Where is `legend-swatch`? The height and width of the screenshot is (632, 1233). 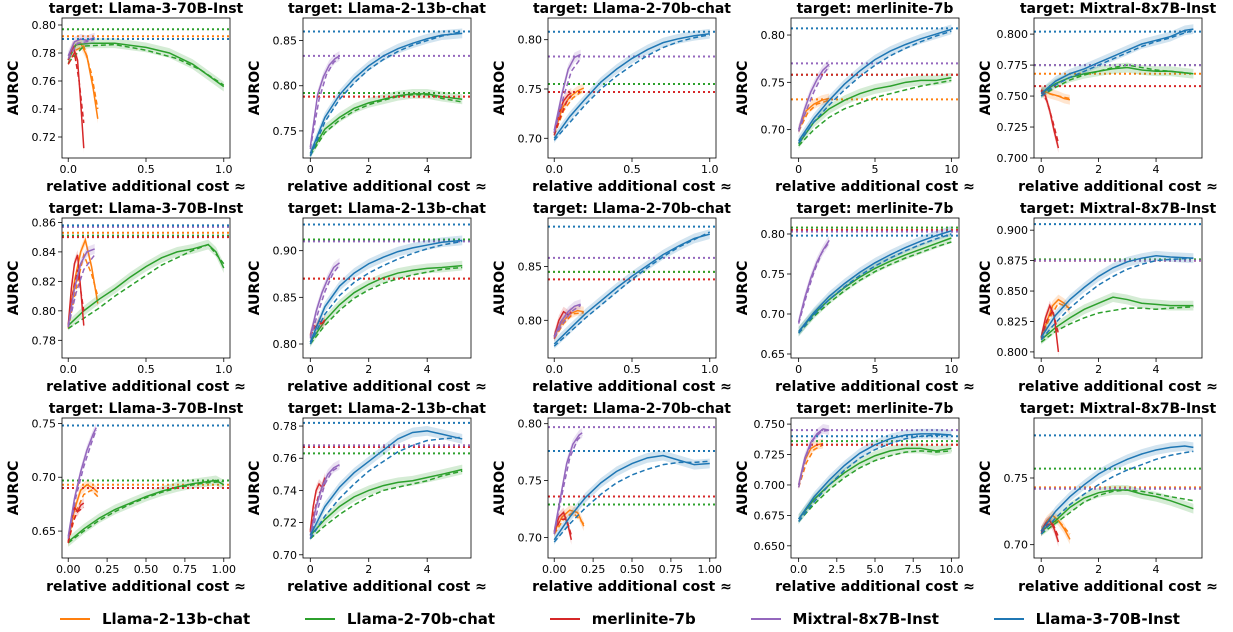 legend-swatch is located at coordinates (319, 619).